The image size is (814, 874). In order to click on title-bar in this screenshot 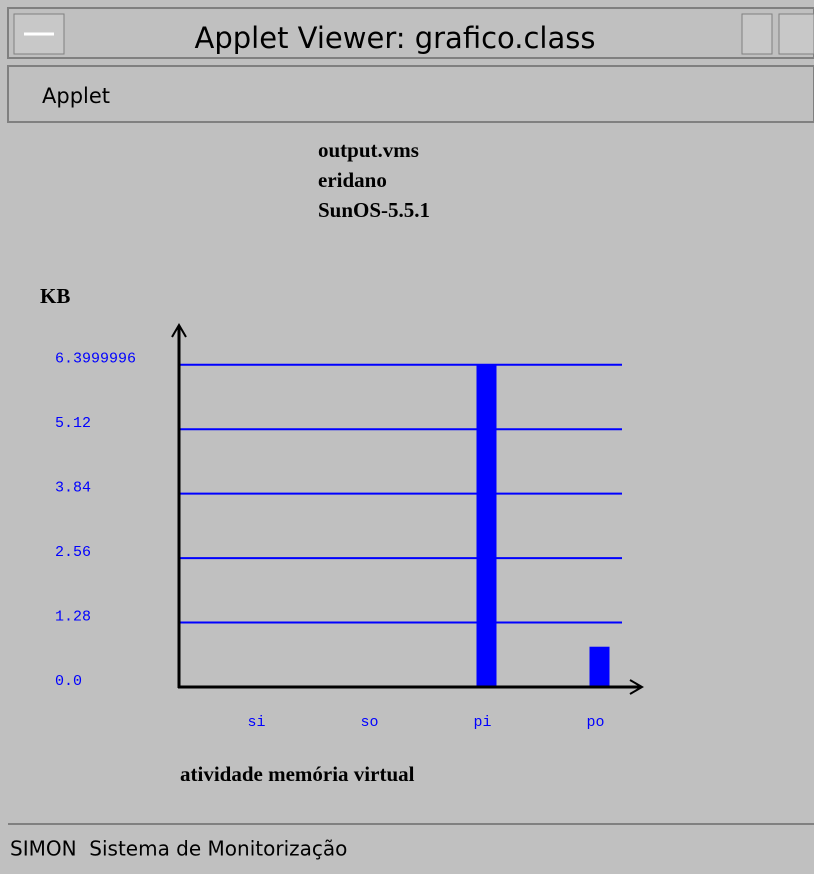, I will do `click(410, 33)`.